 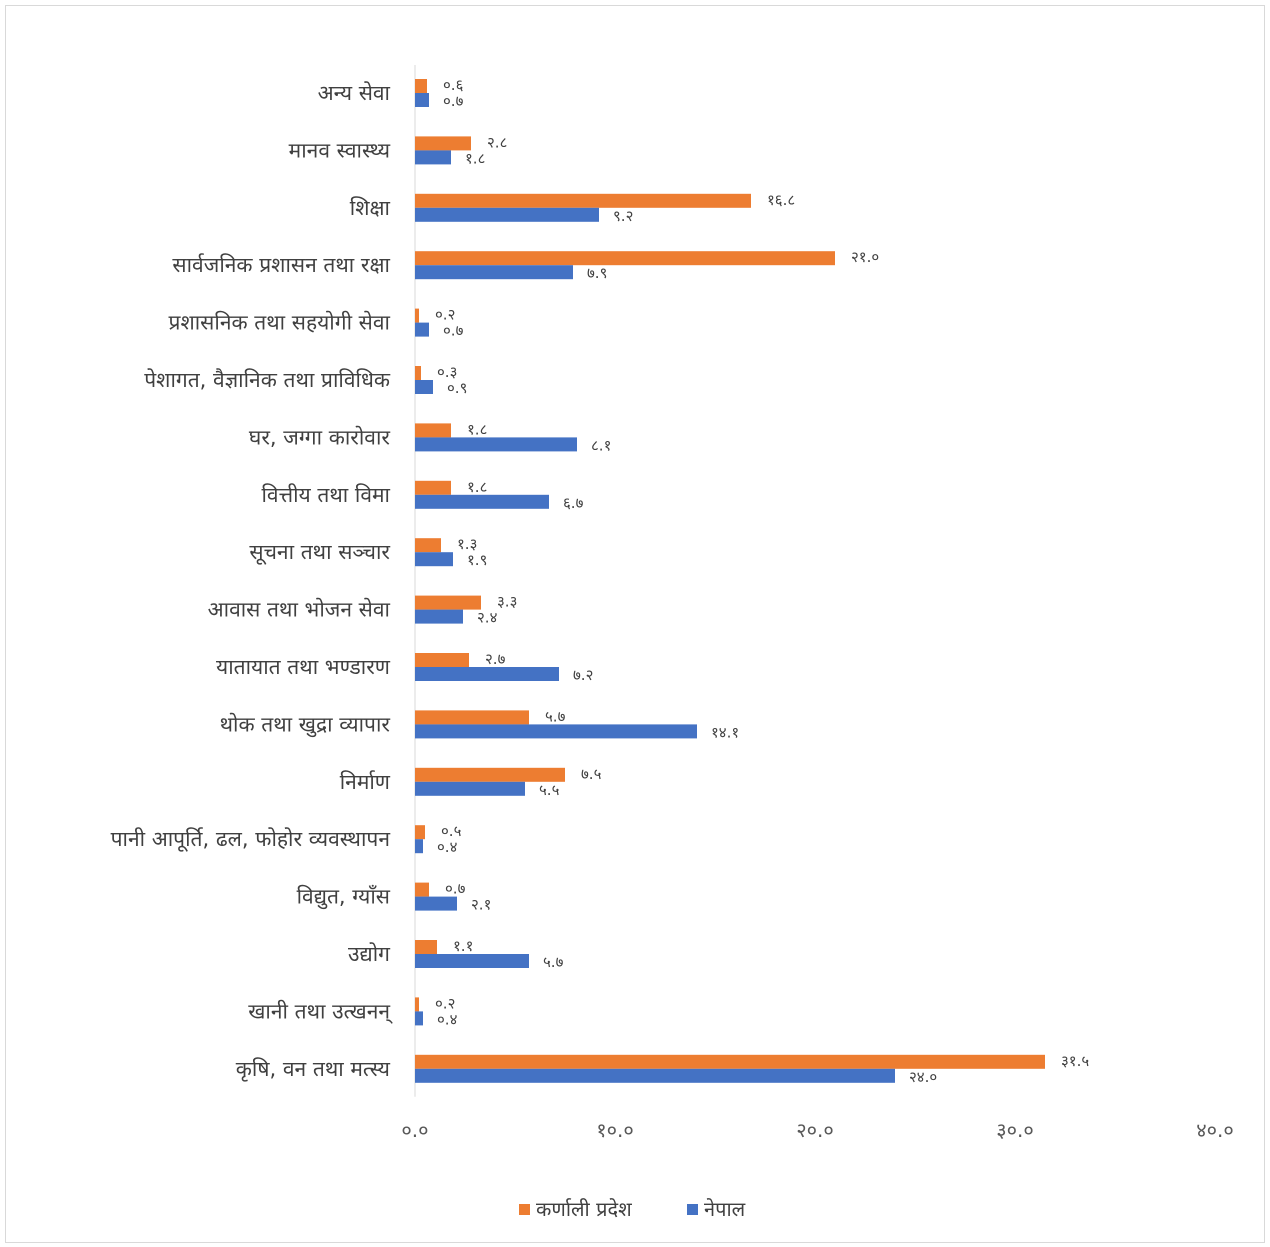 I want to click on category-label: कृषि, वन तथा मत्स्य, so click(x=313, y=1069).